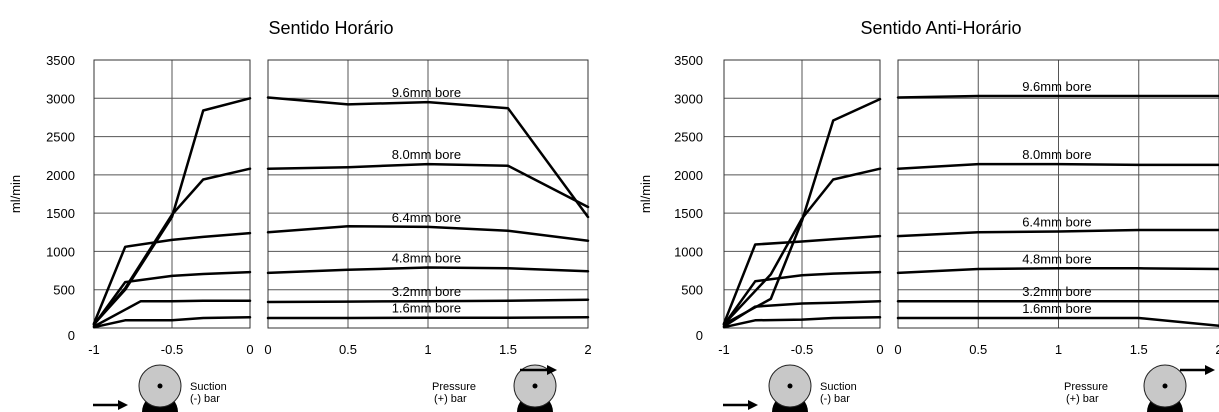  Describe the element at coordinates (71, 335) in the screenshot. I see `y-tick-label: 0` at that location.